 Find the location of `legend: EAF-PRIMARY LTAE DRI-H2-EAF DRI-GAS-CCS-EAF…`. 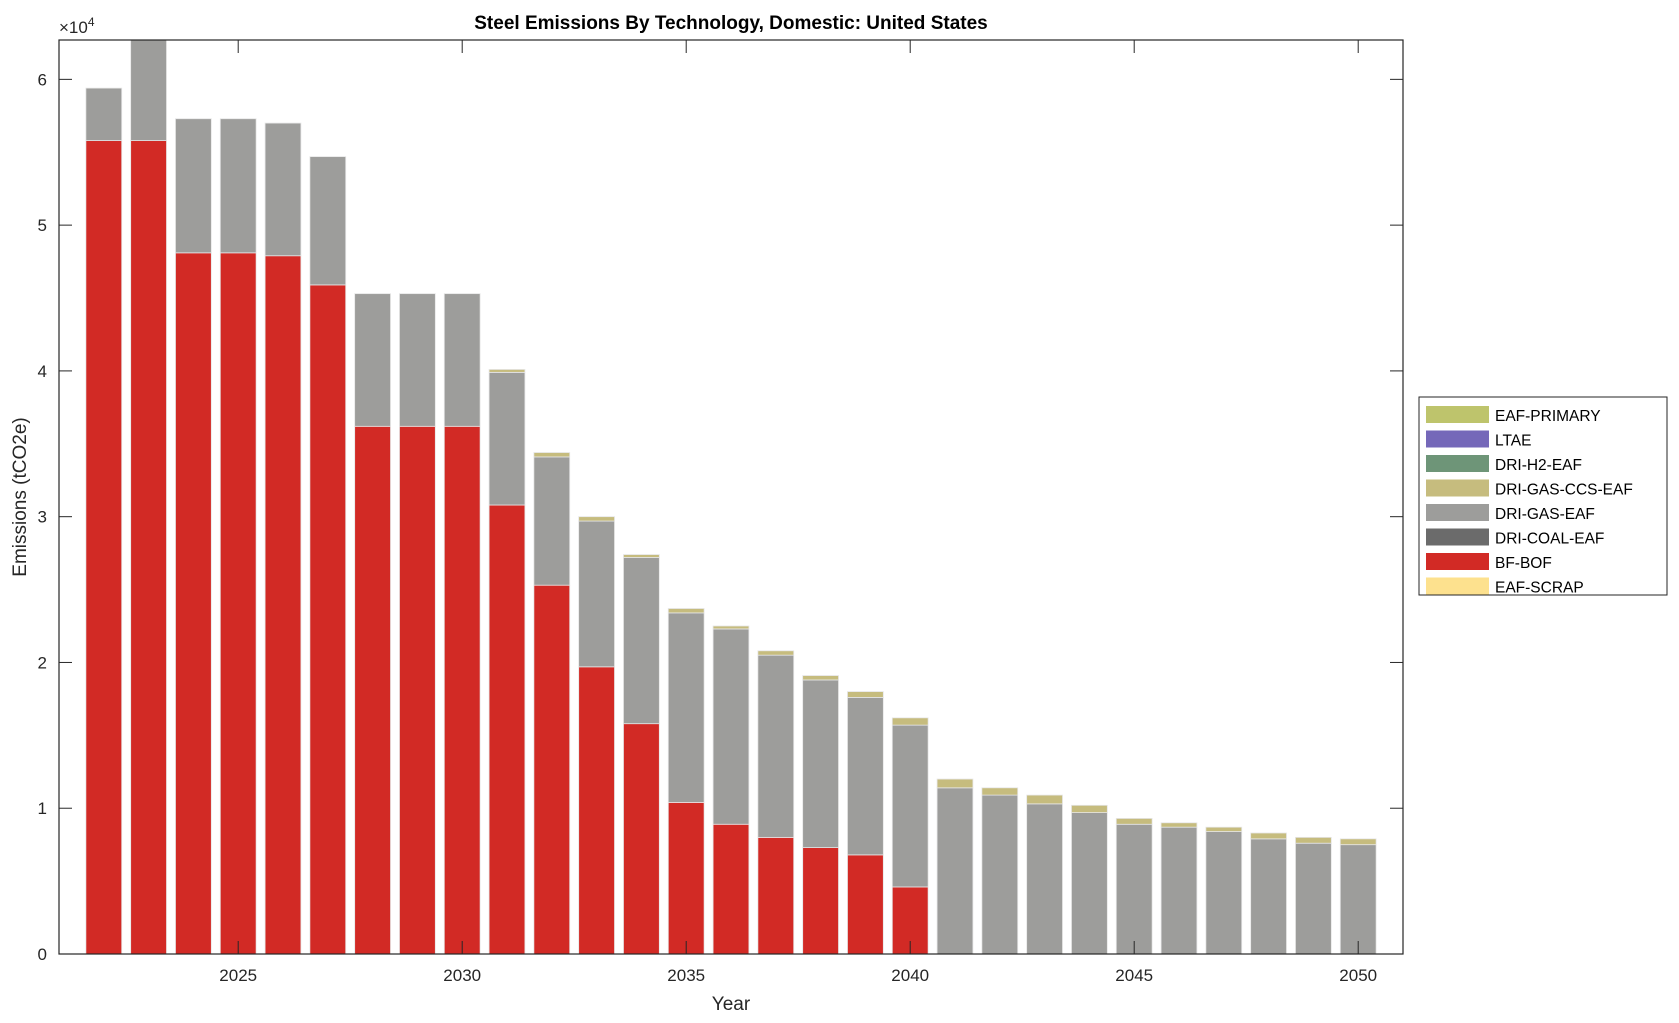

legend: EAF-PRIMARY LTAE DRI-H2-EAF DRI-GAS-CCS-EAF… is located at coordinates (1543, 496).